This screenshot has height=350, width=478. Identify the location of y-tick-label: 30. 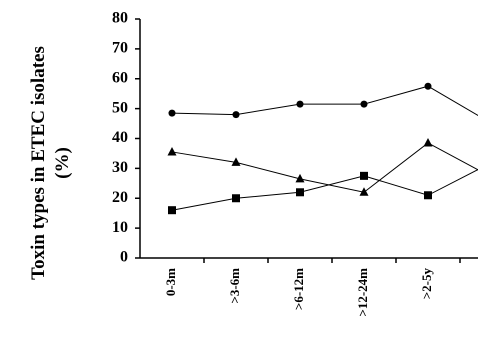
(120, 167).